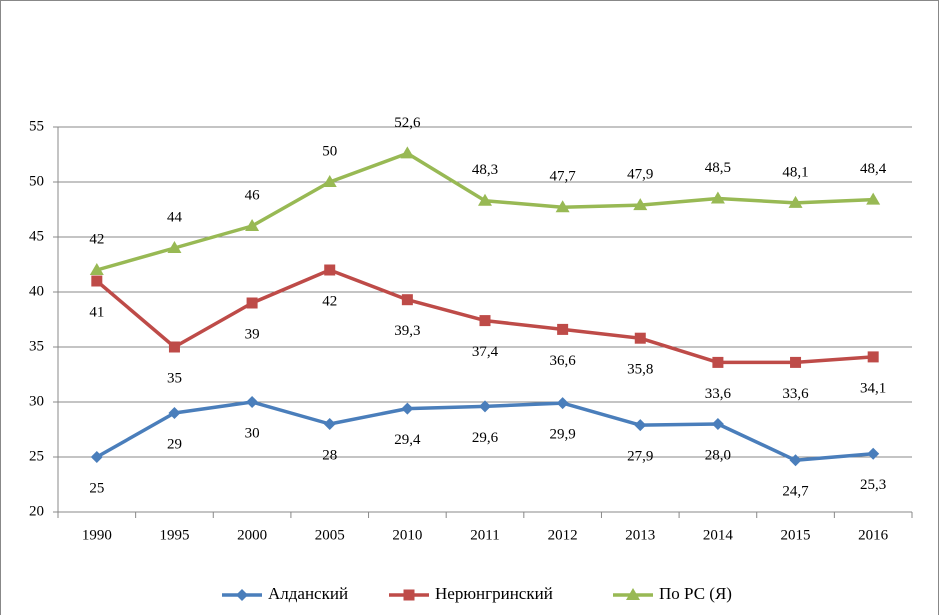 The height and width of the screenshot is (615, 939). What do you see at coordinates (407, 440) in the screenshot?
I see `data-label: 29,4` at bounding box center [407, 440].